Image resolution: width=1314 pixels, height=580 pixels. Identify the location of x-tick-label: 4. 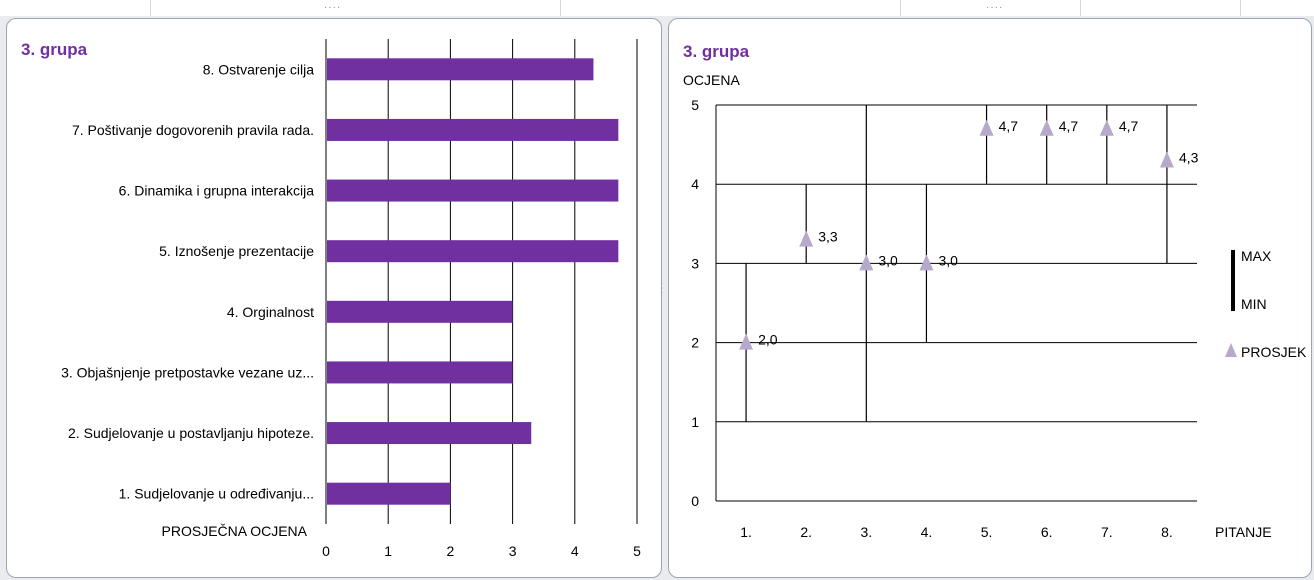
(575, 551).